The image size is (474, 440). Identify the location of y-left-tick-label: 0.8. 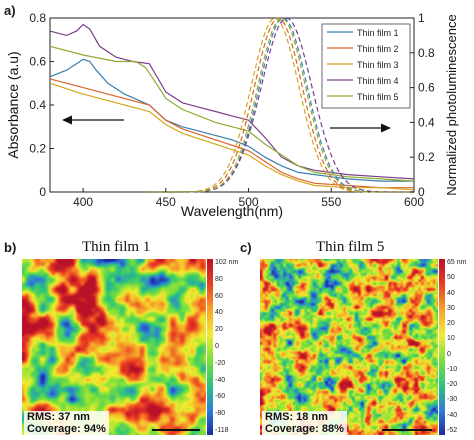
(37, 18).